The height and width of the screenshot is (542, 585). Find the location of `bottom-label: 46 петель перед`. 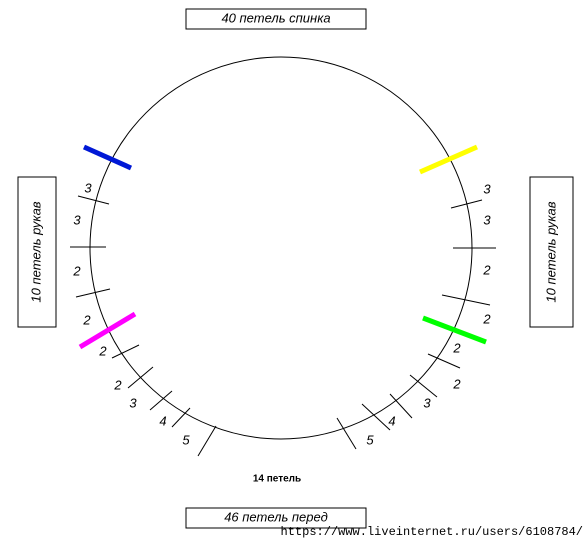

bottom-label: 46 петель перед is located at coordinates (276, 516).